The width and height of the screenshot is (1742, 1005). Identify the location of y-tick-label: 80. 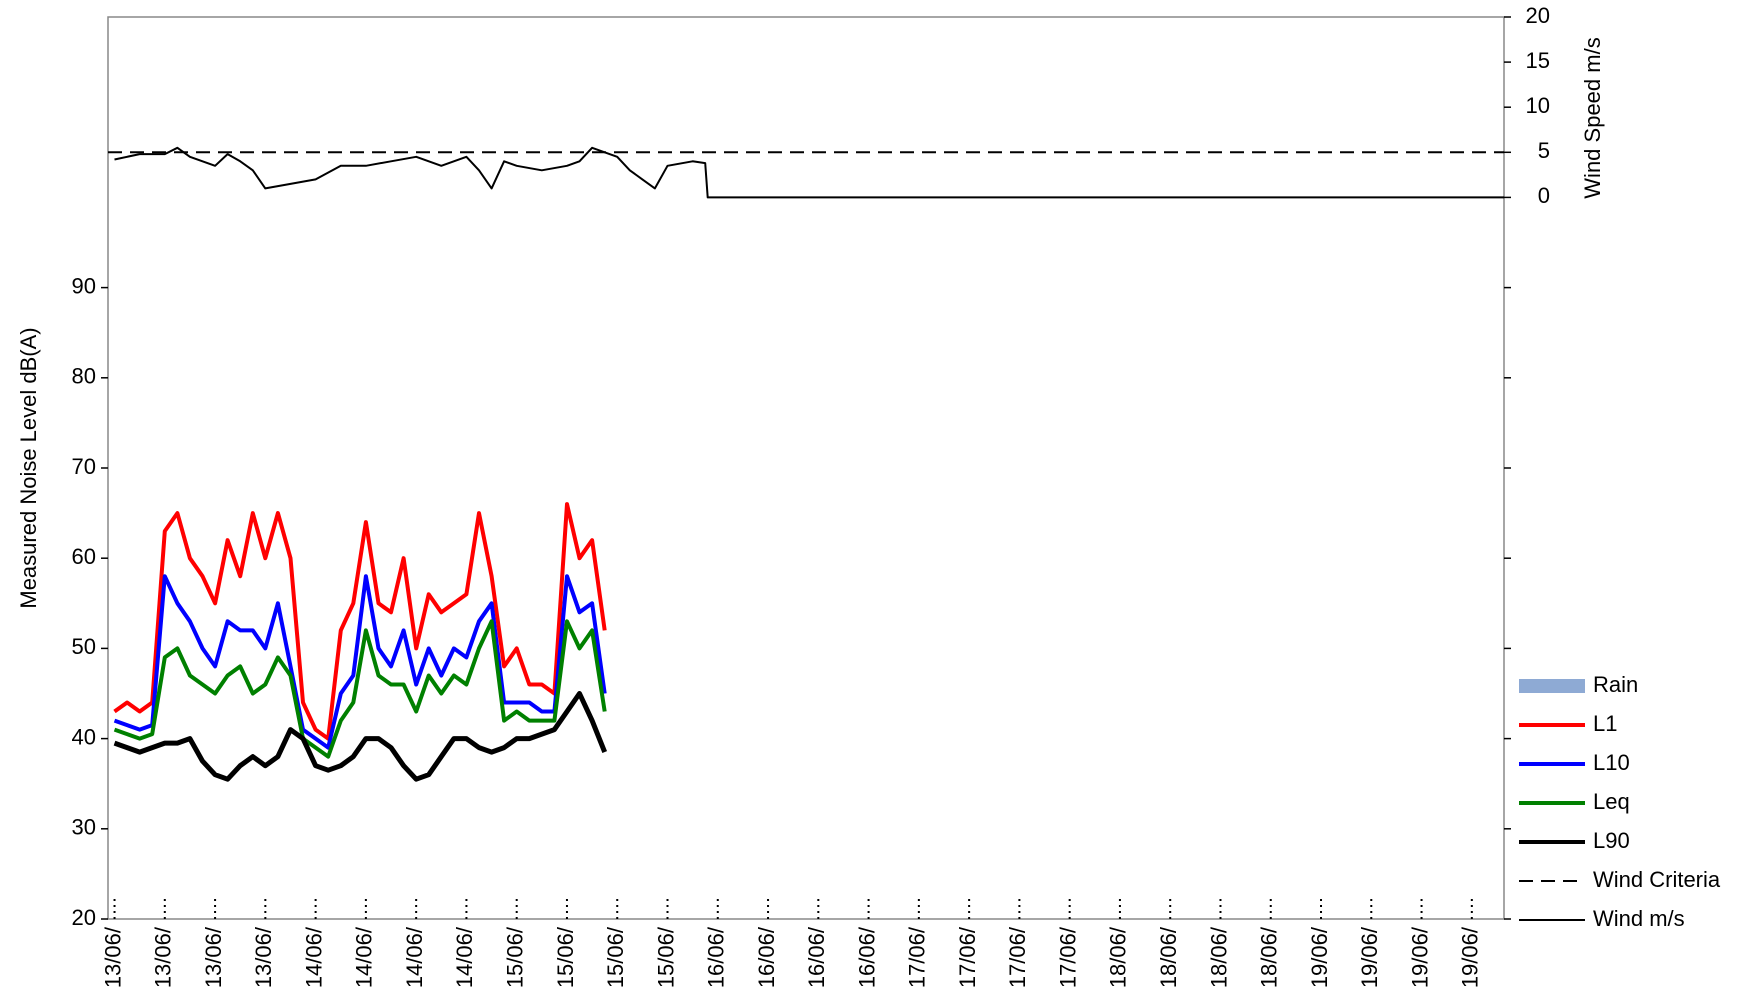
(84, 376).